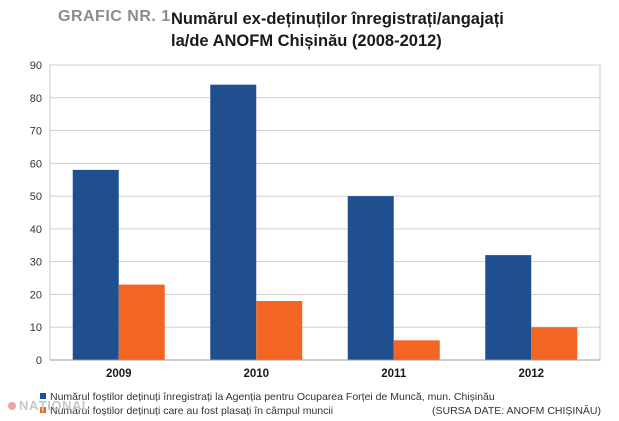  What do you see at coordinates (279, 330) in the screenshot?
I see `bar-employed-2010` at bounding box center [279, 330].